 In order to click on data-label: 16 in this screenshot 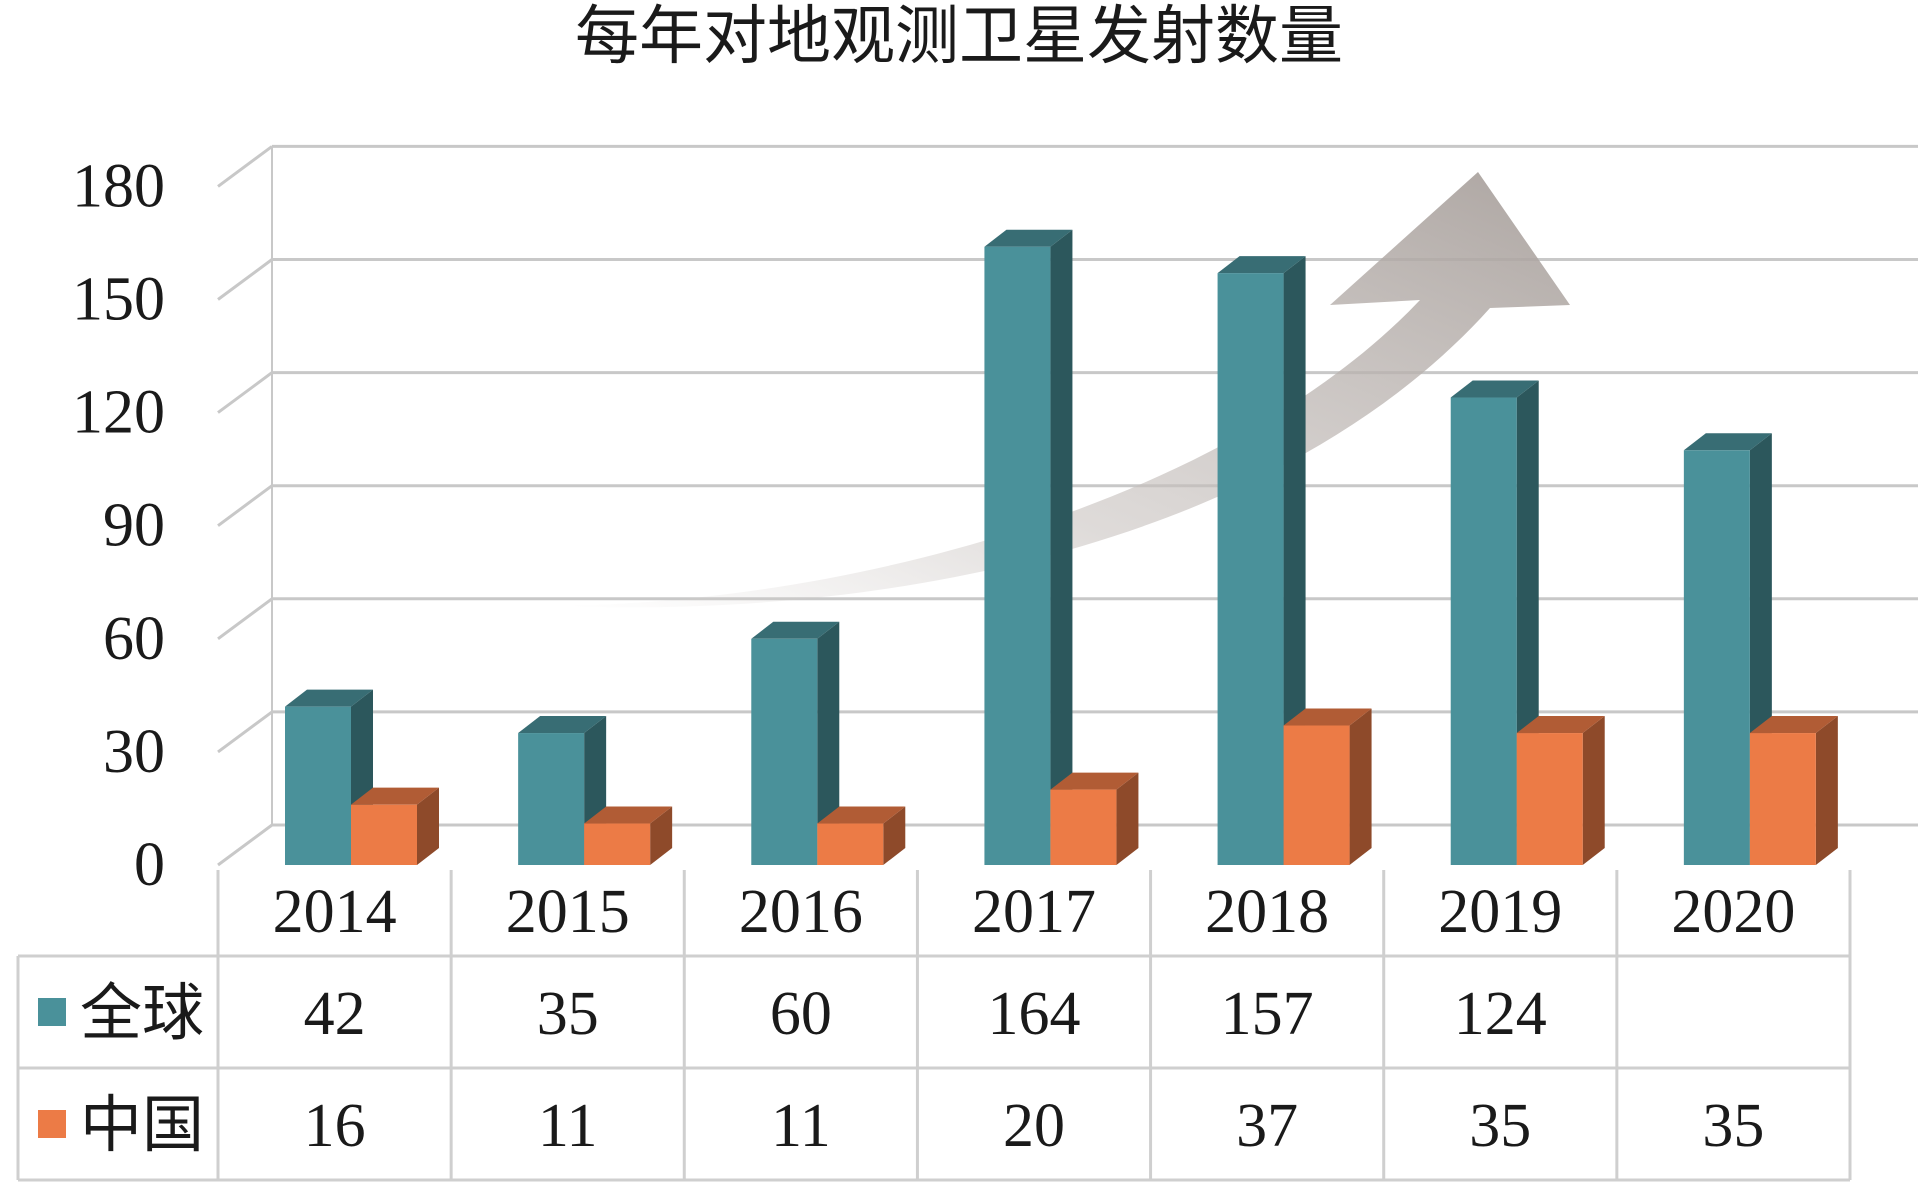, I will do `click(335, 1126)`.